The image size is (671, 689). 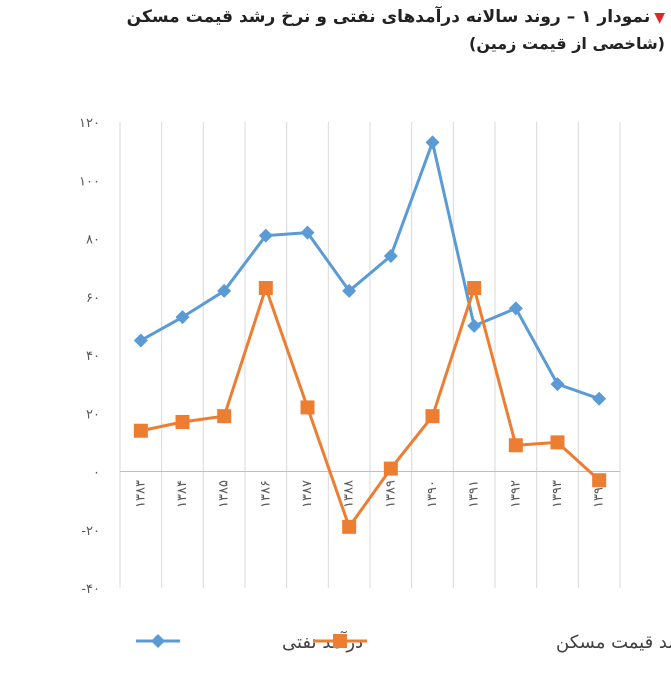 I want to click on x-tick-label: ۱۳۹۰, so click(x=432, y=494).